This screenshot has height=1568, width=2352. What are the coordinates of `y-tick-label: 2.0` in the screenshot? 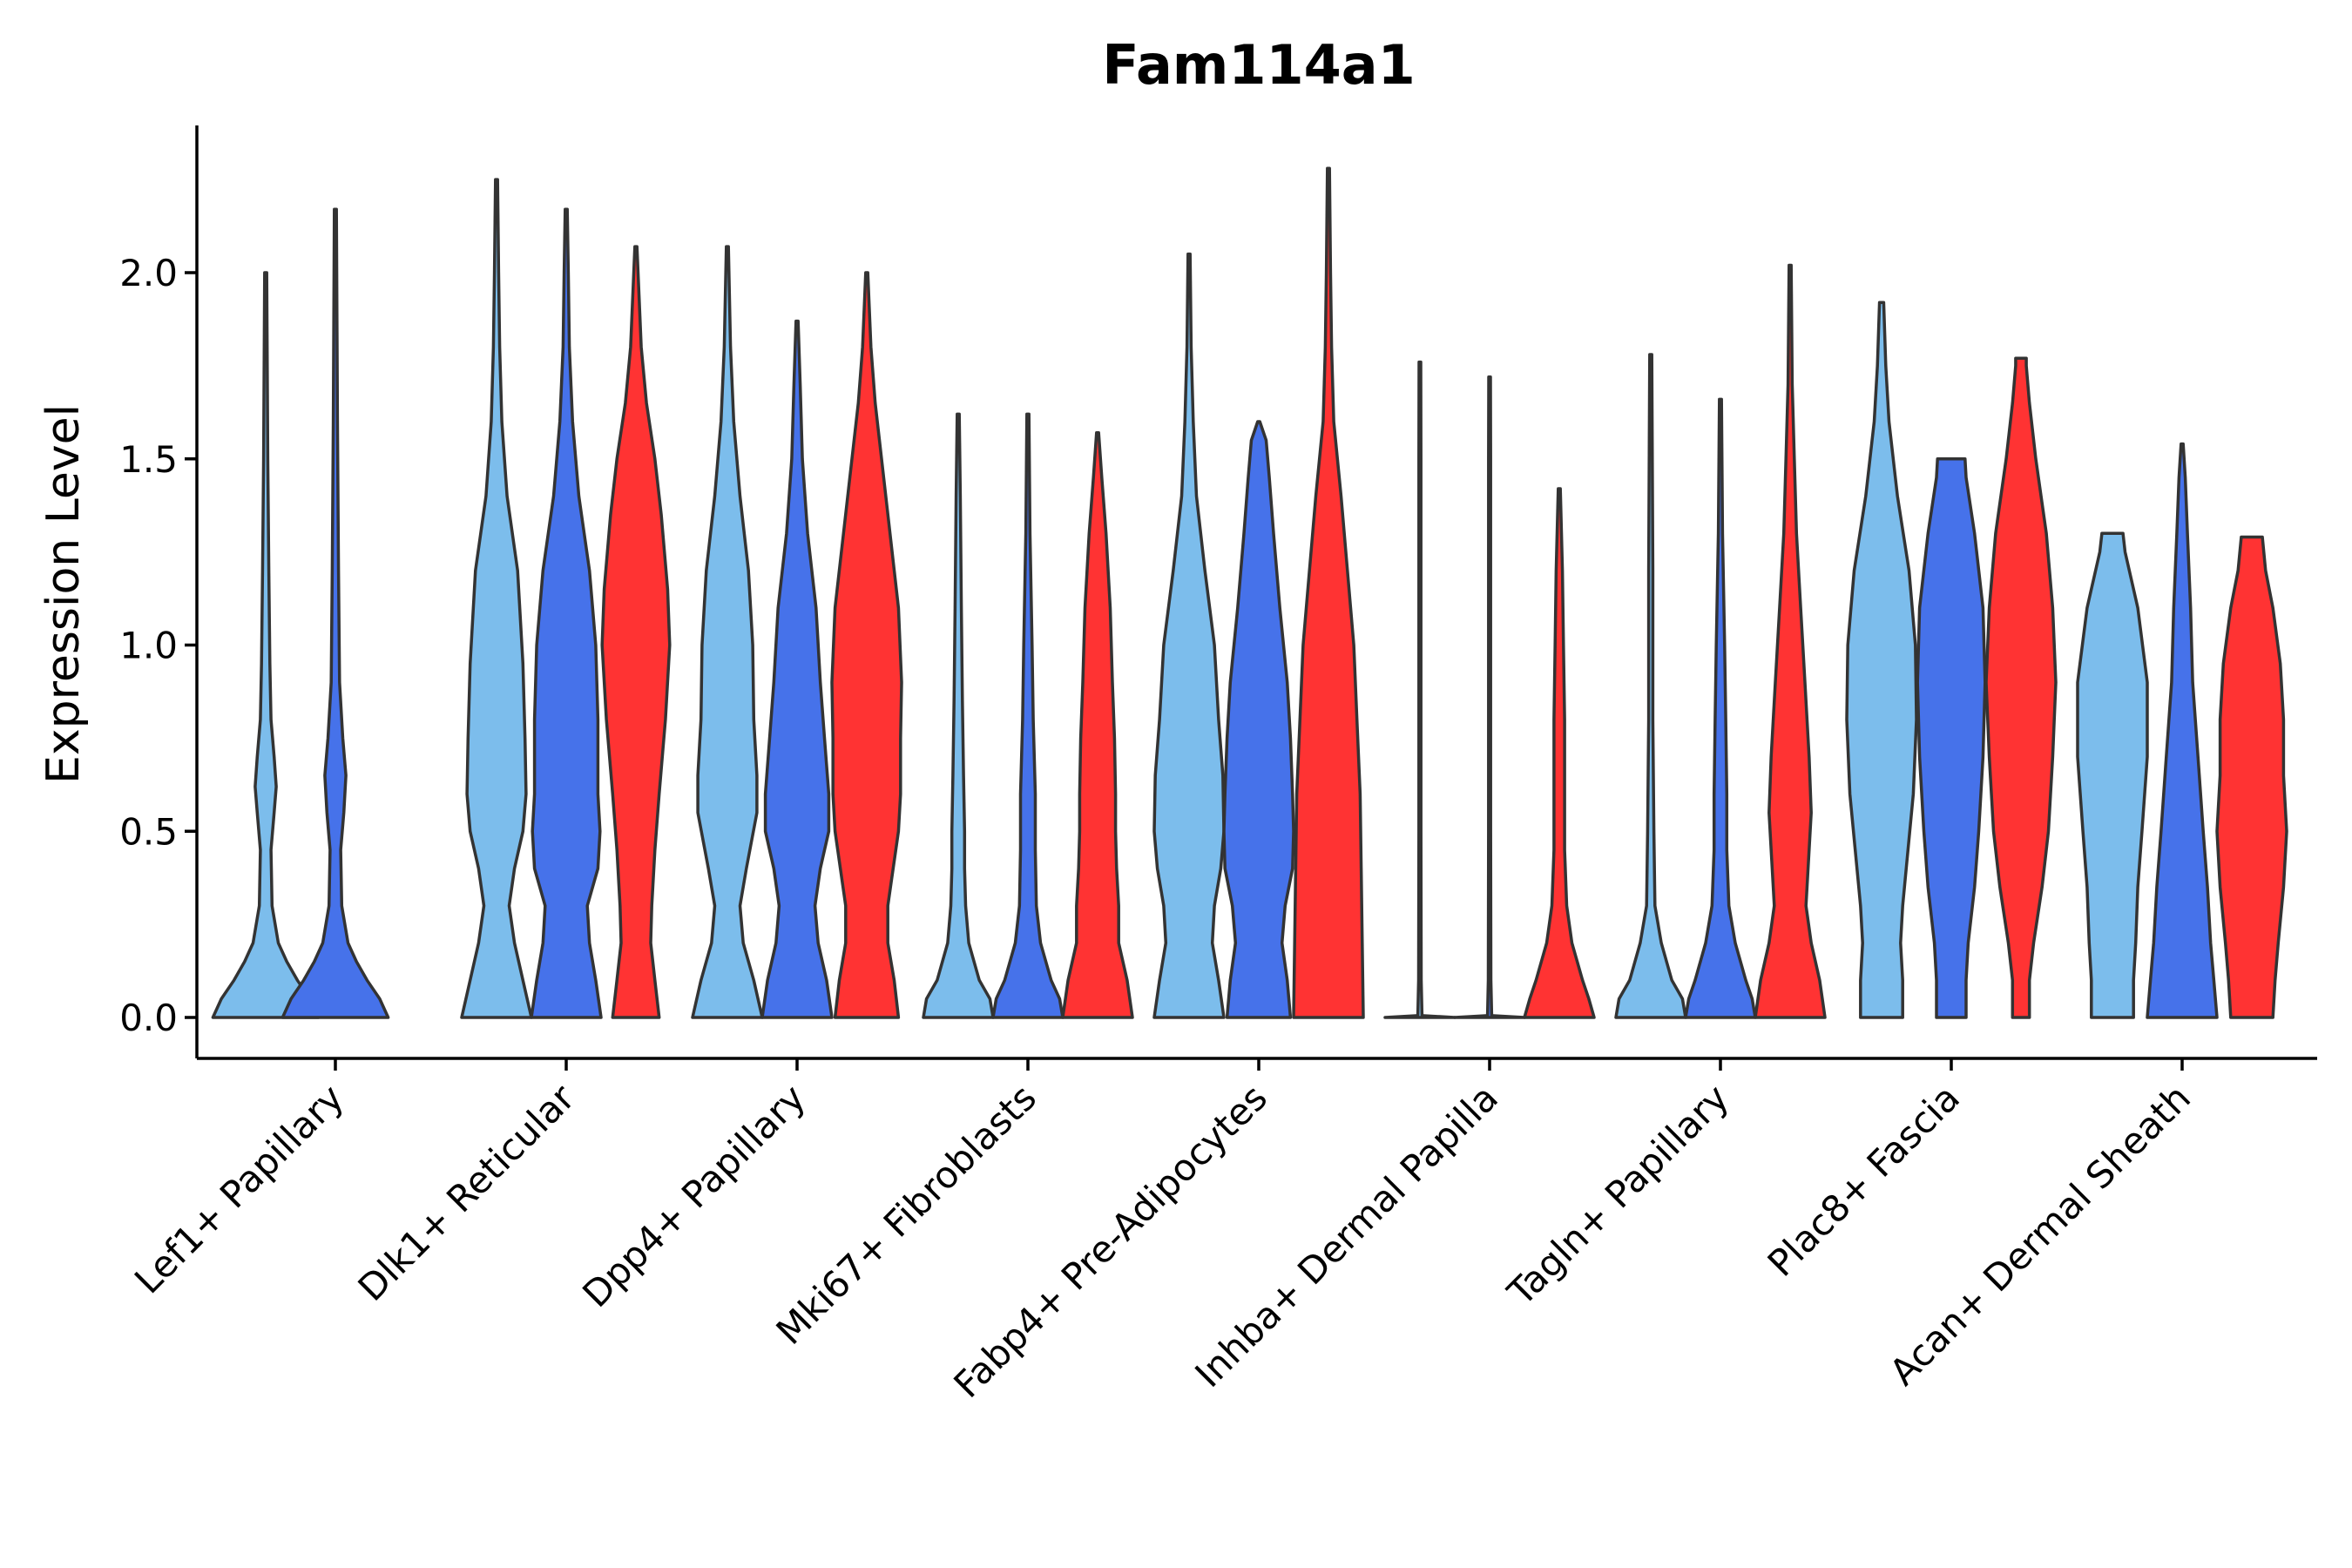 It's located at (148, 273).